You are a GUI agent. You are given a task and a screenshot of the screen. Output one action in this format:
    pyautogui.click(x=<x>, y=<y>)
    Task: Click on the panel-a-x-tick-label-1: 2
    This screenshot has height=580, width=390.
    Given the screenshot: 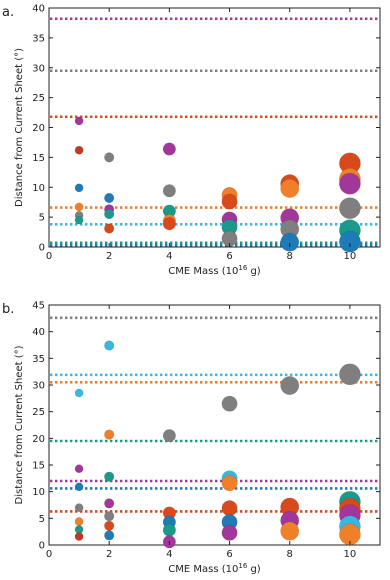 What is the action you would take?
    pyautogui.click(x=109, y=256)
    